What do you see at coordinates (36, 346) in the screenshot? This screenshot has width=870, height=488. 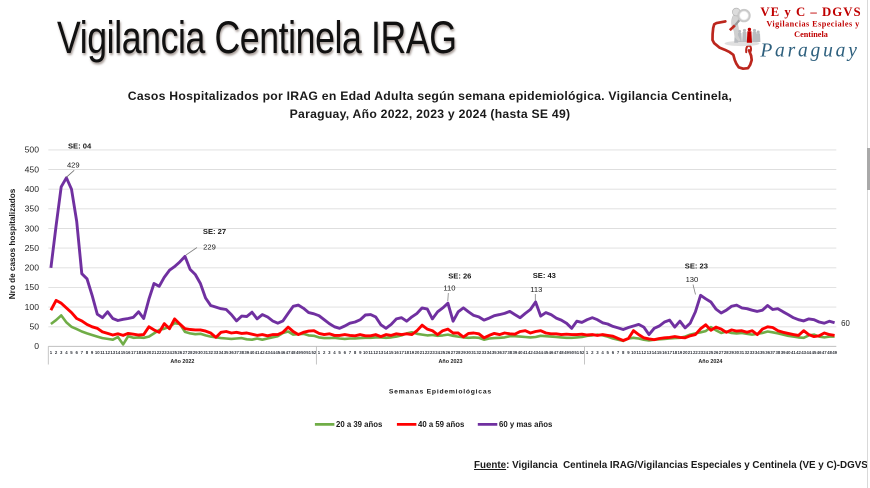 I see `svg-text: 0` at bounding box center [36, 346].